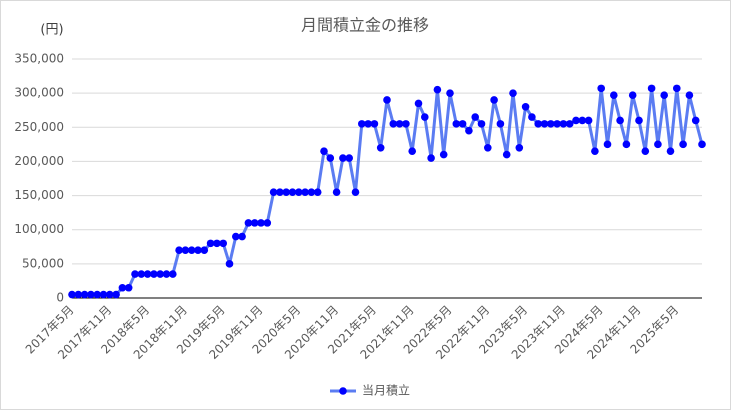 The height and width of the screenshot is (410, 731). Describe the element at coordinates (365, 25) in the screenshot. I see `chart-title: 月間積立金の推移` at that location.